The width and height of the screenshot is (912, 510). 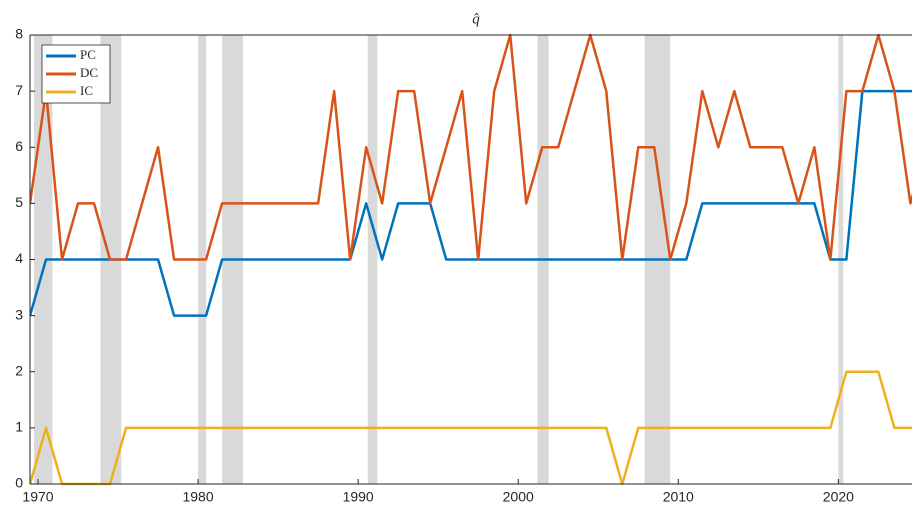 I want to click on chart-title: q̂, so click(x=476, y=19).